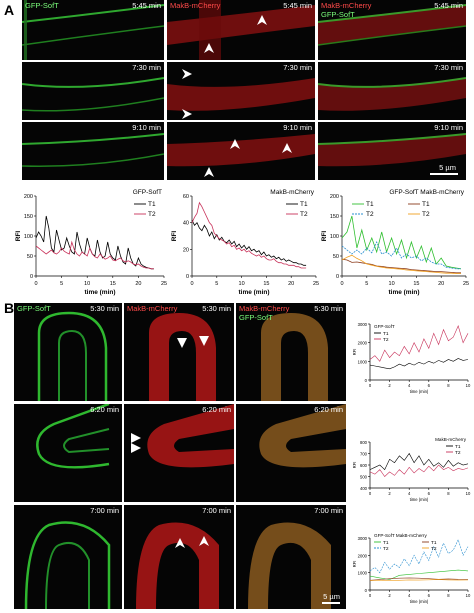  What do you see at coordinates (104, 409) in the screenshot?
I see `time-label: 6:20 min` at bounding box center [104, 409].